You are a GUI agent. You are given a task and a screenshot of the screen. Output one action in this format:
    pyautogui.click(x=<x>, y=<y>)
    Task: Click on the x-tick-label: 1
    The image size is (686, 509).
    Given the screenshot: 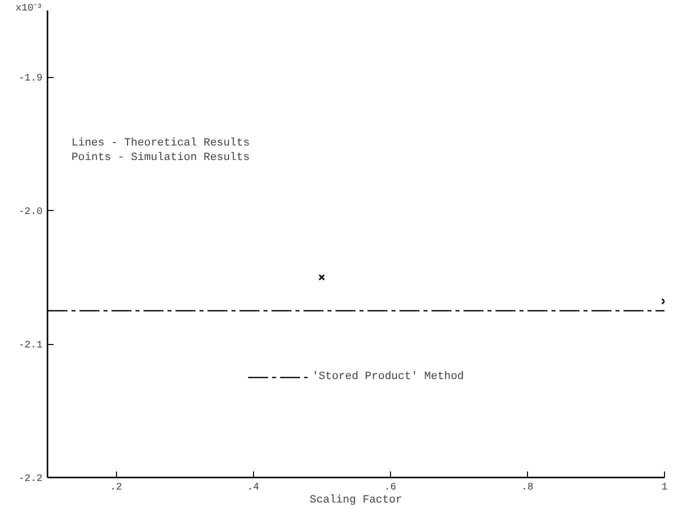 What is the action you would take?
    pyautogui.click(x=665, y=488)
    